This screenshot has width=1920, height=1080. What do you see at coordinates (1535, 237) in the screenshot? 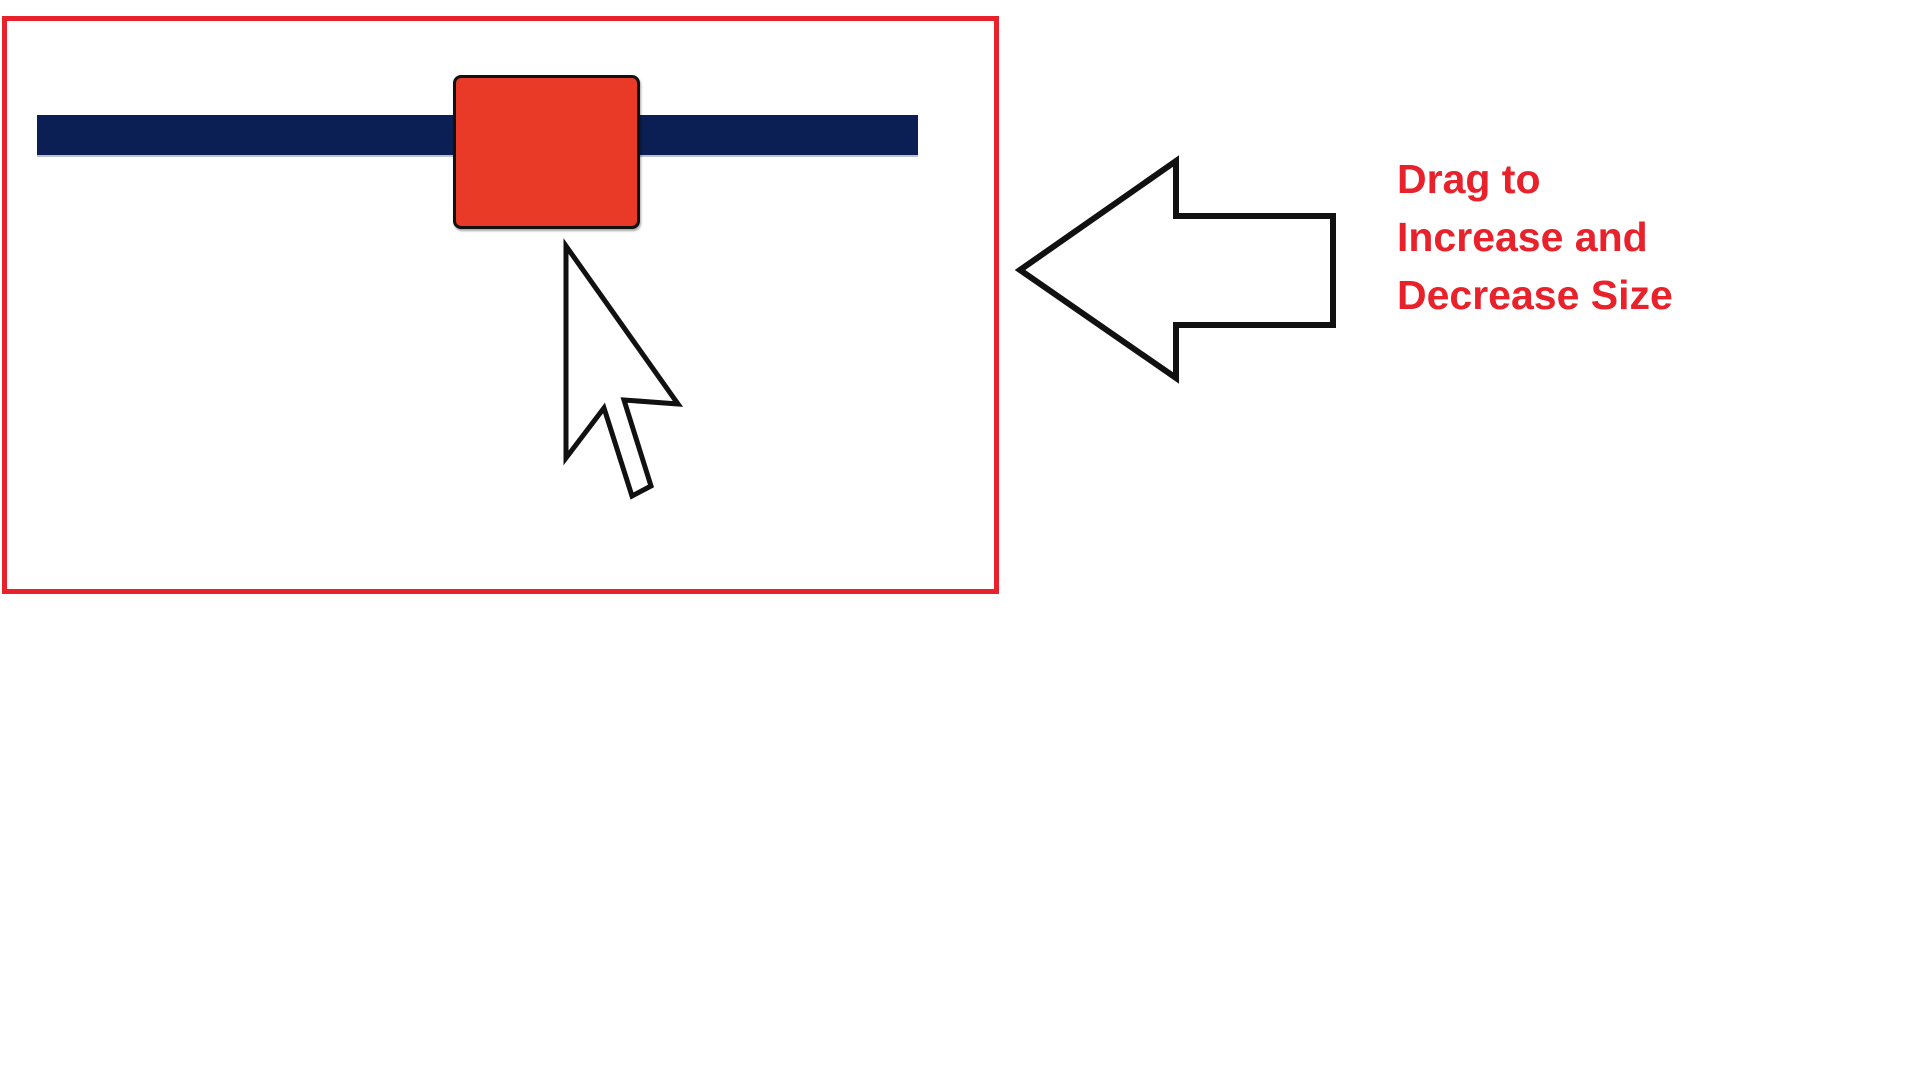
I see `slider-instruction-text: Drag to Increase and Decrease Size` at bounding box center [1535, 237].